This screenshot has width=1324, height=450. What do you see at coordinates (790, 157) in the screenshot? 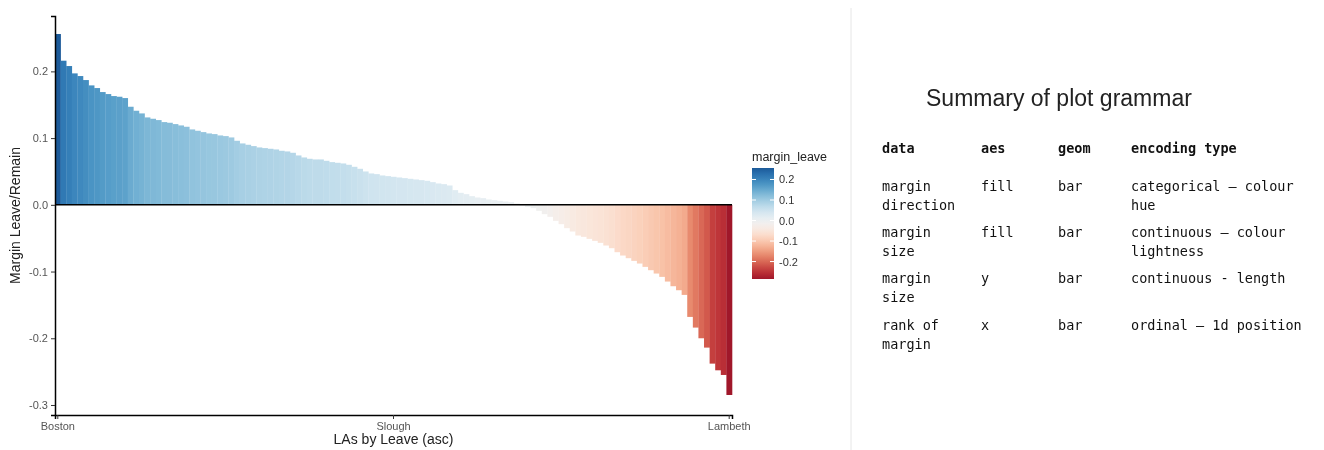
I see `color-bar-title: margin_leave` at bounding box center [790, 157].